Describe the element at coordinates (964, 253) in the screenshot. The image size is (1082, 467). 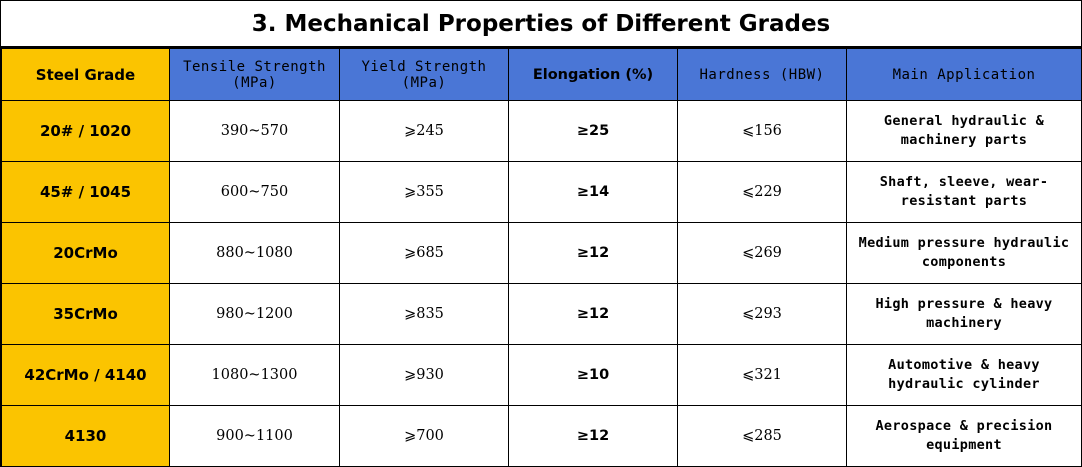
I see `cell-main-application: Medium pressure hydraulic components` at that location.